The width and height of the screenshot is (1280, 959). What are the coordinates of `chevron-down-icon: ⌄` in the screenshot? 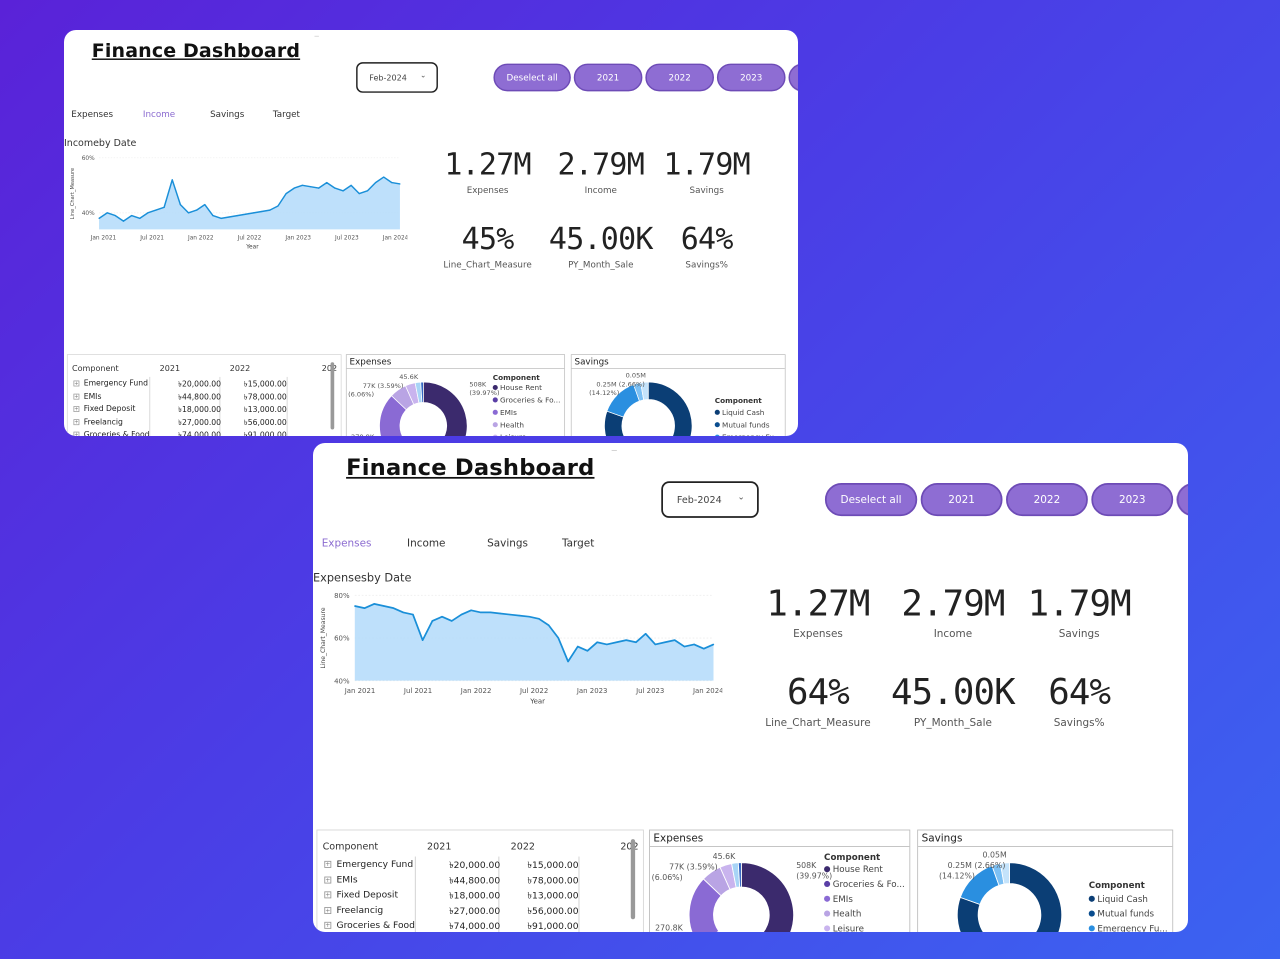 It's located at (741, 497).